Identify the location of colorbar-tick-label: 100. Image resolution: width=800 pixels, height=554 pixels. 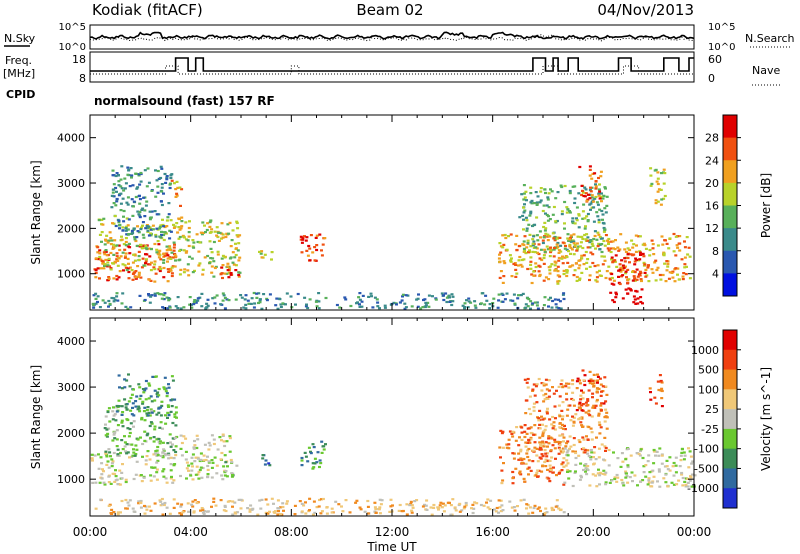
(708, 389).